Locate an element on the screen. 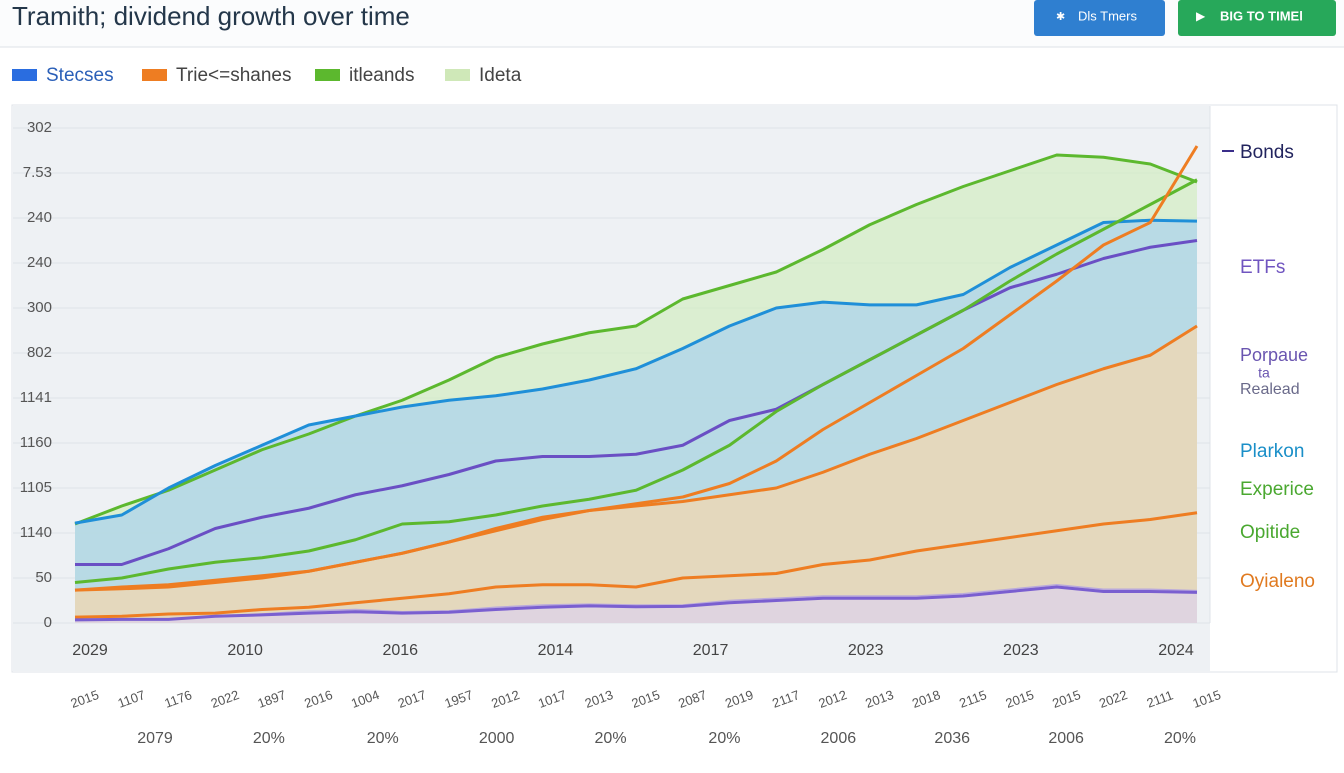 The image size is (1344, 773). x-category-label: 2017 is located at coordinates (412, 699).